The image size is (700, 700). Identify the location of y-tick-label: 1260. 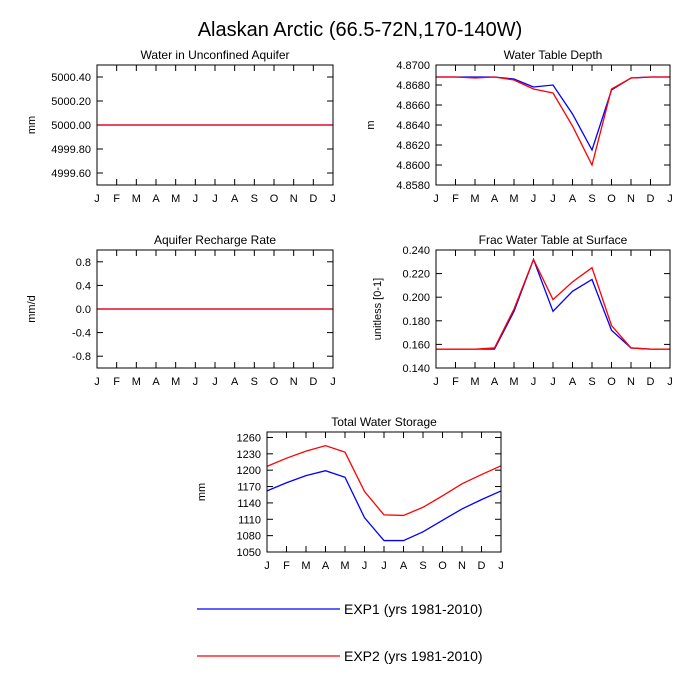
(249, 438).